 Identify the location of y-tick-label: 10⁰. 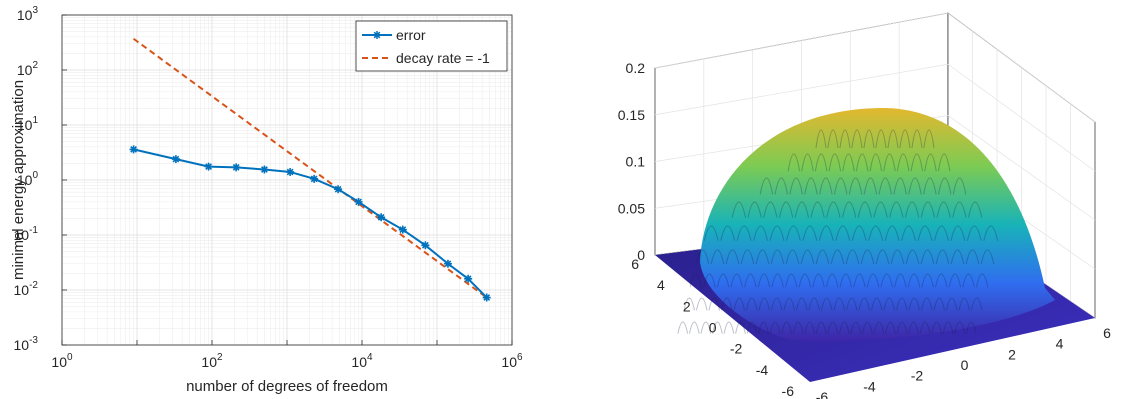
(28, 179).